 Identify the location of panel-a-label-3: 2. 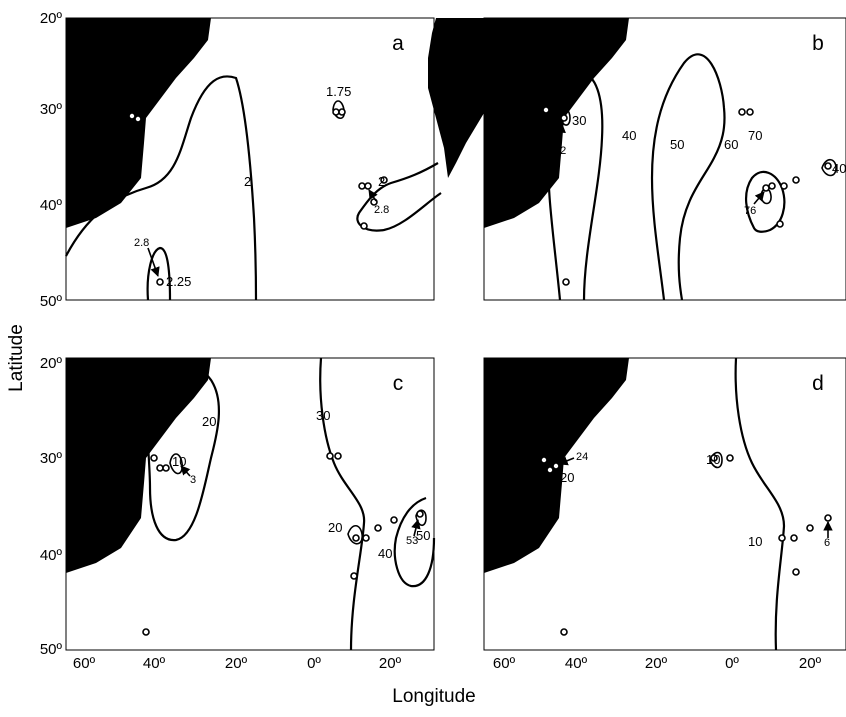
(247, 181).